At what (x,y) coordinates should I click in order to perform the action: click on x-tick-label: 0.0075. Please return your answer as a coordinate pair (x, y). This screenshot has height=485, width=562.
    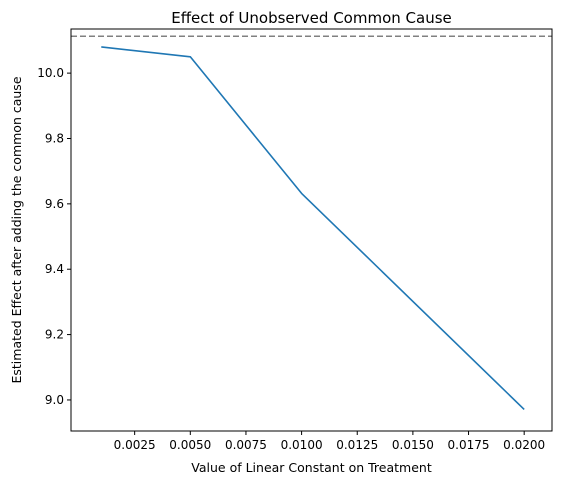
    Looking at the image, I should click on (246, 445).